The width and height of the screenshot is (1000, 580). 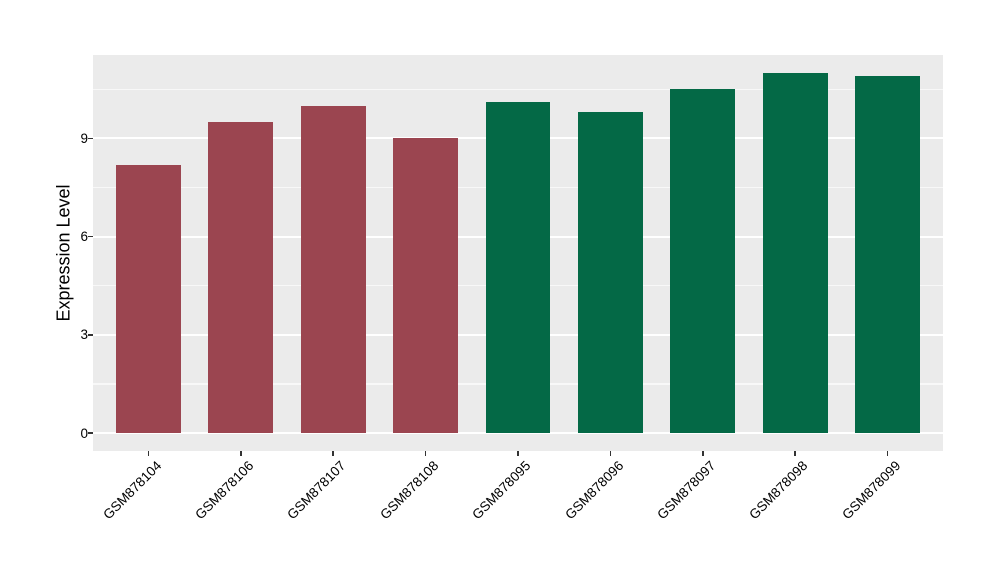 What do you see at coordinates (63, 253) in the screenshot?
I see `y-axis-title: Expression Level` at bounding box center [63, 253].